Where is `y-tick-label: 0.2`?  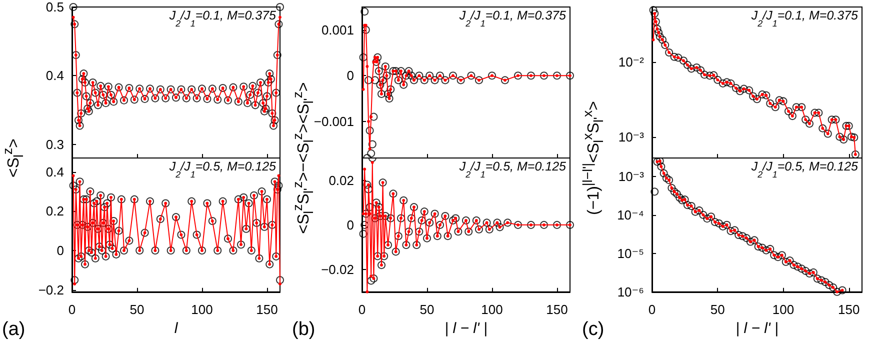
y-tick-label: 0.2 is located at coordinates (55, 211).